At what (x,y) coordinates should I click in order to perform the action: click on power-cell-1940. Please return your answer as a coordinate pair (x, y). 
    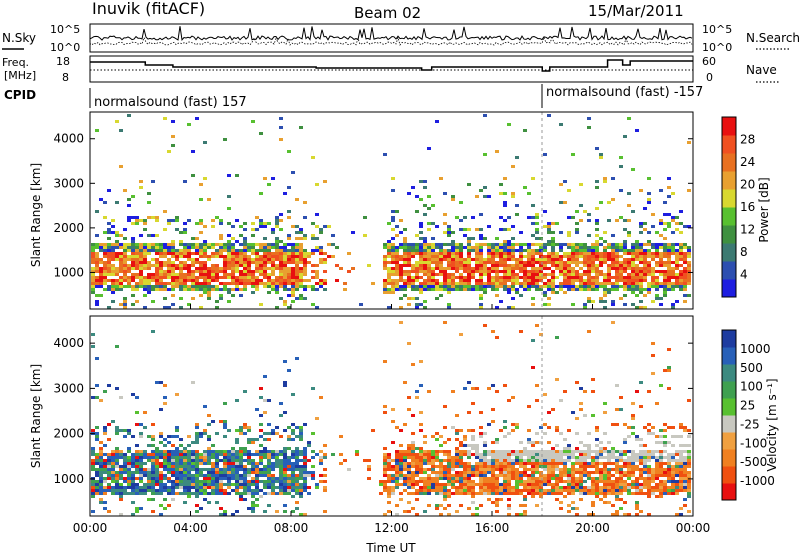
    Looking at the image, I should click on (589, 256).